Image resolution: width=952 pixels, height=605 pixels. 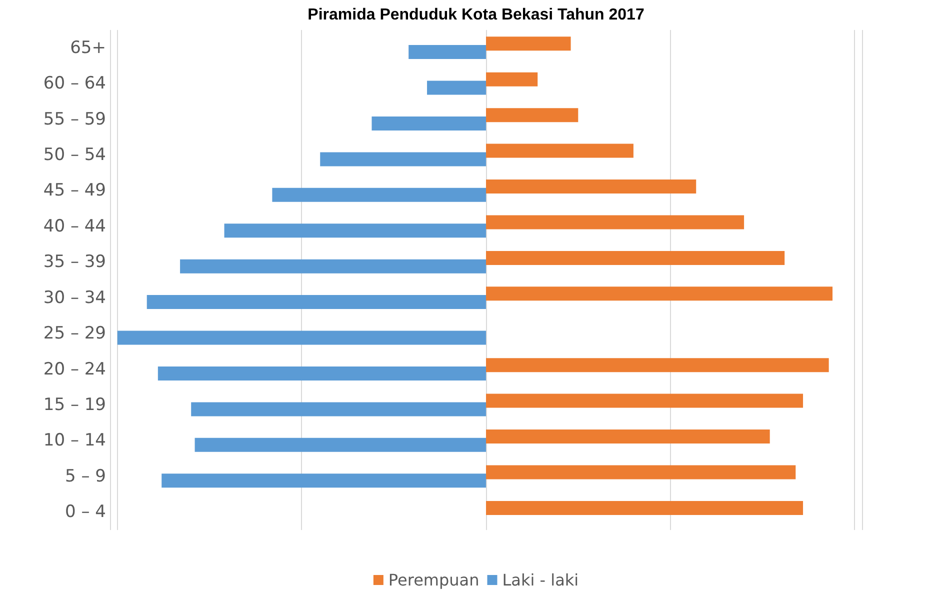 I want to click on y-tick-label: 10 – 14, so click(x=74, y=440).